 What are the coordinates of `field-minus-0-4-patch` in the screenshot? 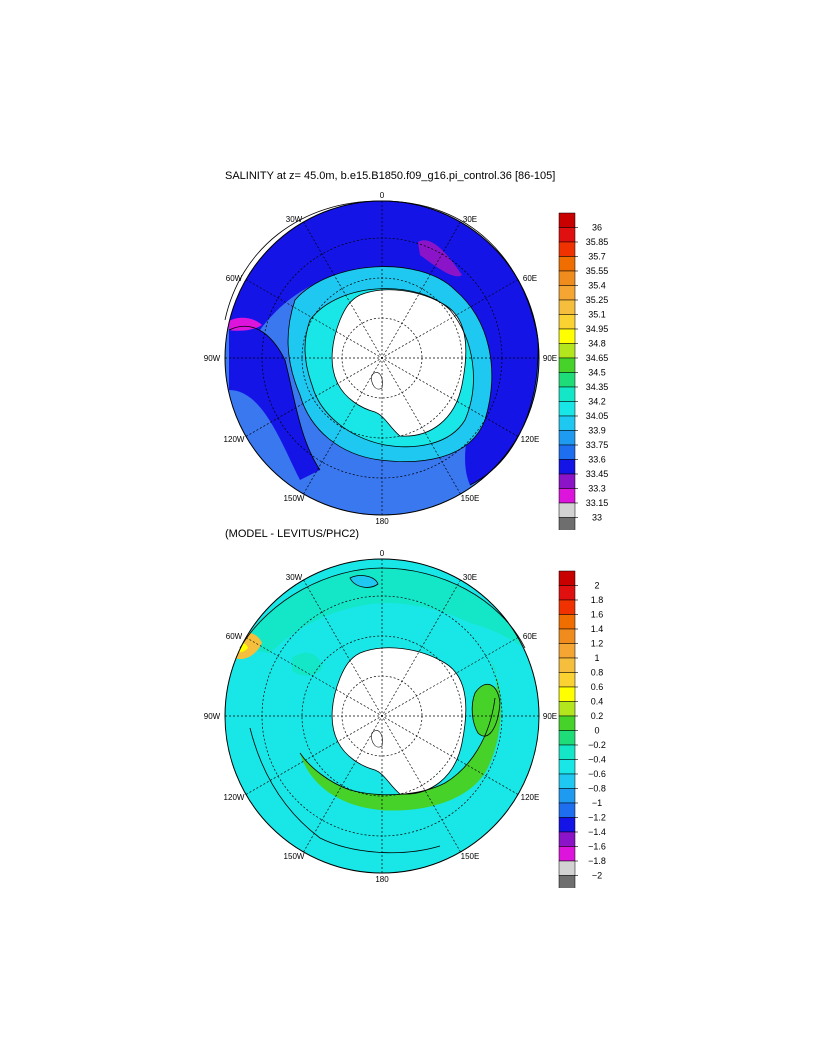 It's located at (364, 581).